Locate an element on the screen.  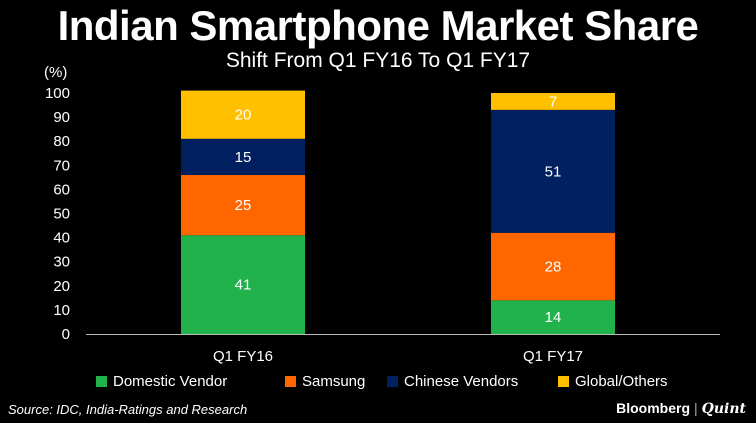
y-tick-label: 100 is located at coordinates (57, 93).